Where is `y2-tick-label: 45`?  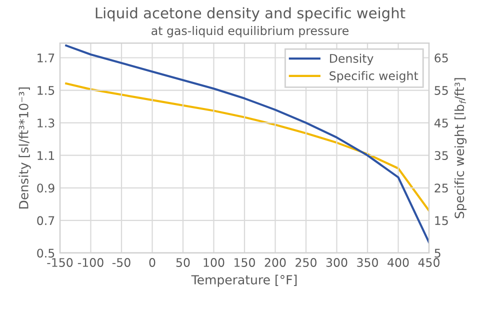
y2-tick-label: 45 is located at coordinates (441, 123).